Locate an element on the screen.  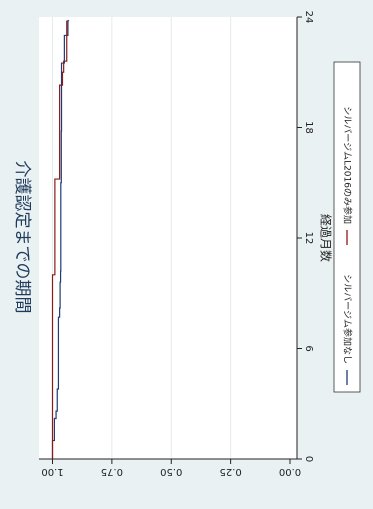
y-tick-label: 0.75 is located at coordinates (112, 471).